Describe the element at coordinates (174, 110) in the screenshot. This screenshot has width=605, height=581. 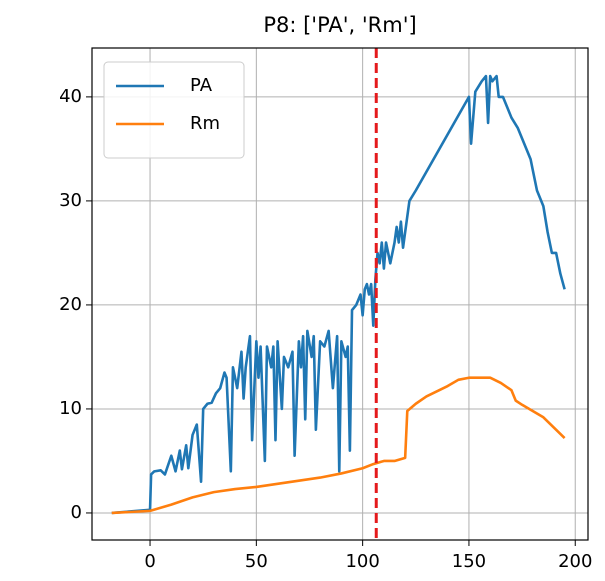
I see `legend-box` at that location.